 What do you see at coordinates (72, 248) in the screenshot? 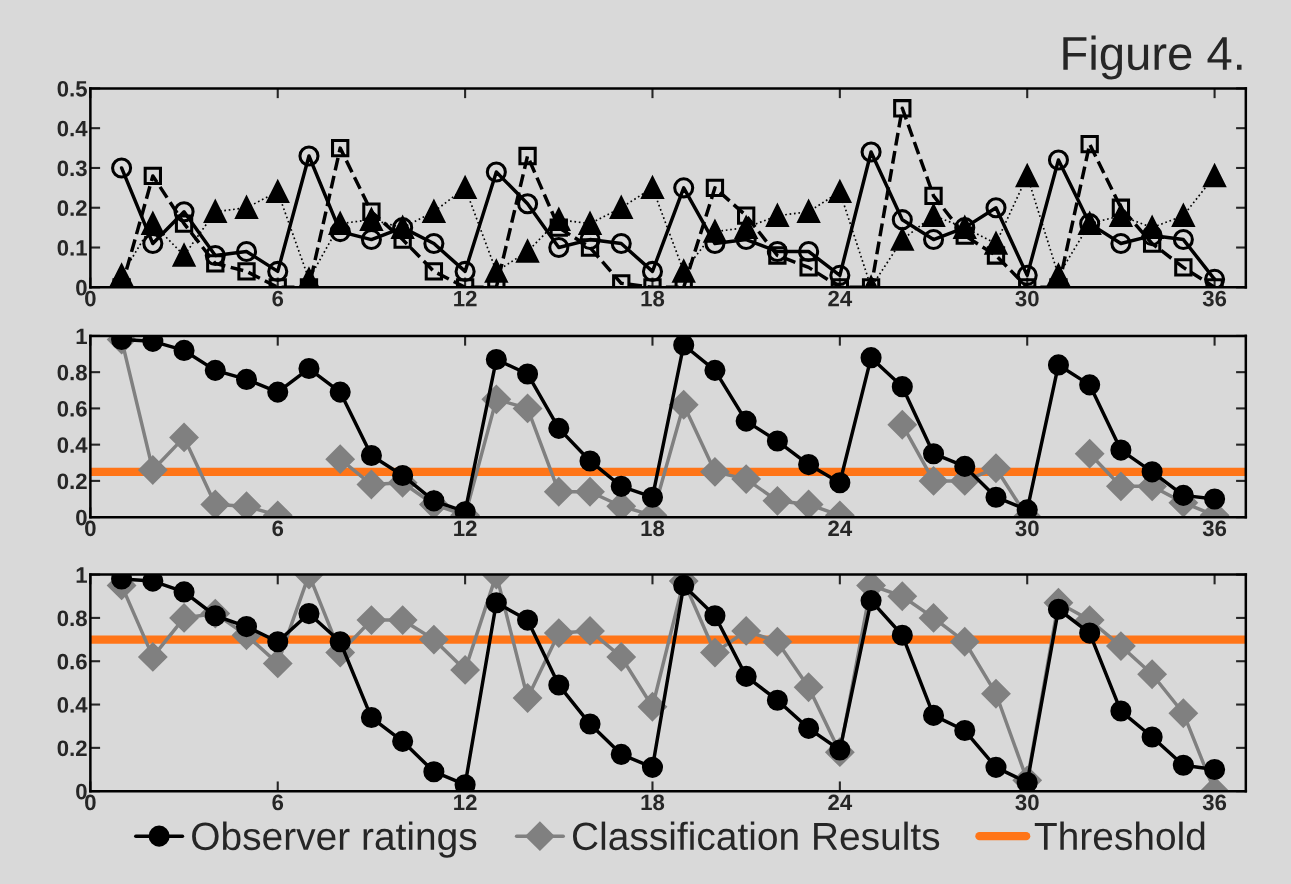
I see `y-tick-label: 0.1` at bounding box center [72, 248].